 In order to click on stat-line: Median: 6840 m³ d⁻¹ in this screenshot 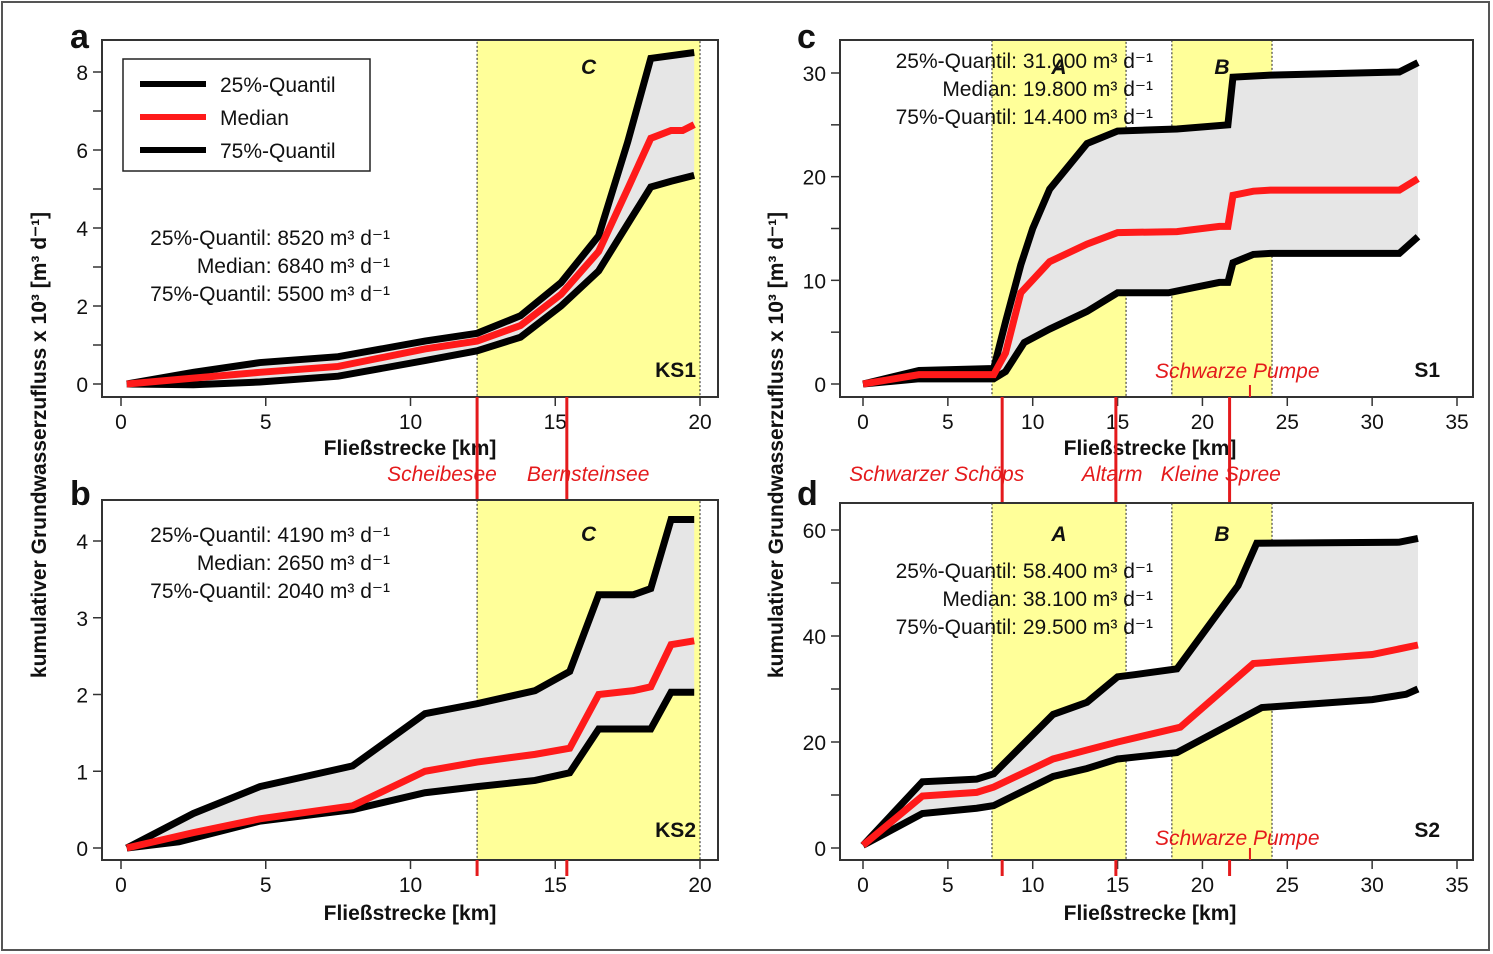, I will do `click(293, 266)`.